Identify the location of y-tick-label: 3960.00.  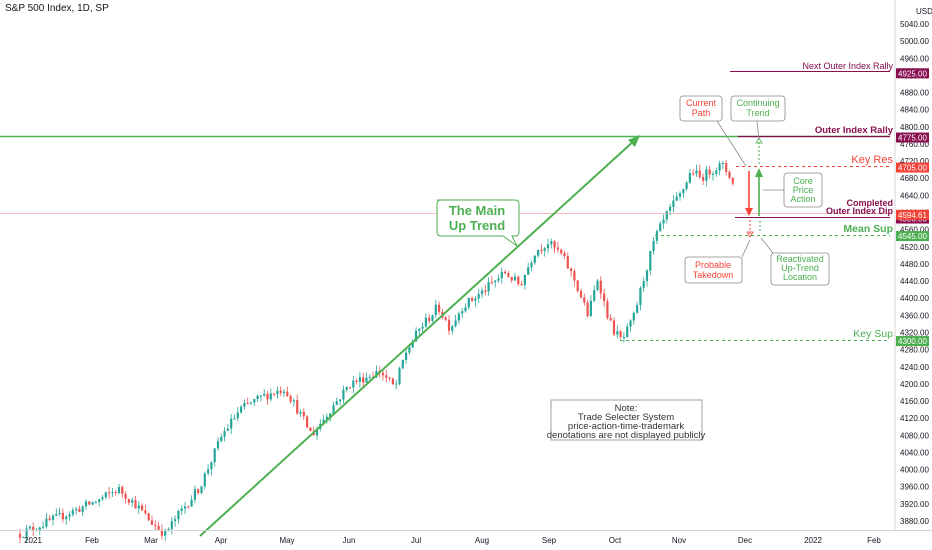
(914, 487).